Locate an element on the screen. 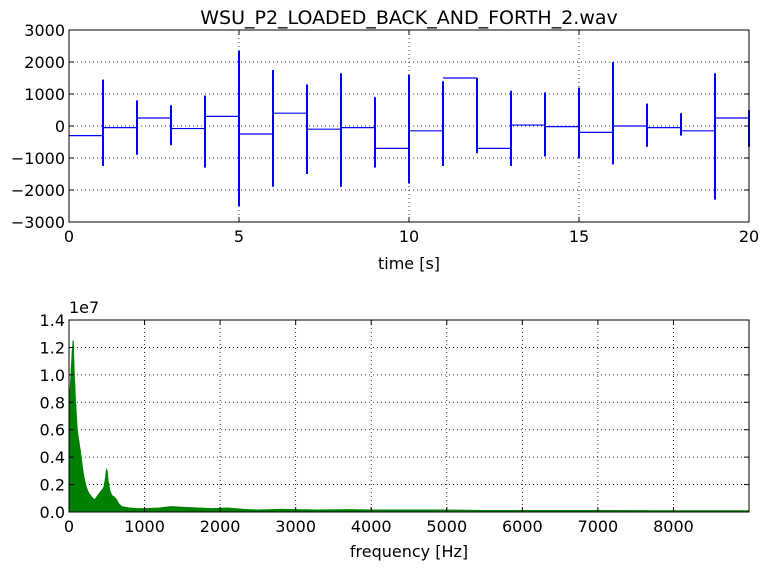 The image size is (768, 571). spectrum-ytick-label: 1.4 is located at coordinates (52, 320).